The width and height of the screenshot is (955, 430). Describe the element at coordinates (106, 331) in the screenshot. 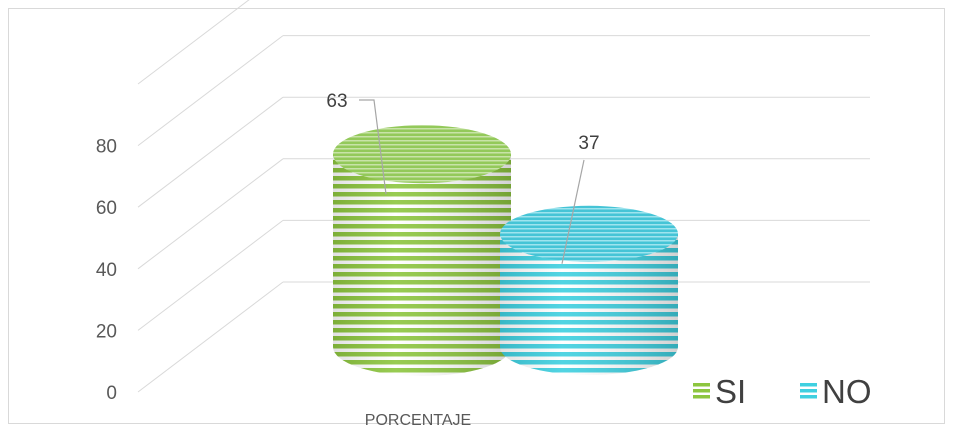

I see `y-tick-label: 20` at that location.